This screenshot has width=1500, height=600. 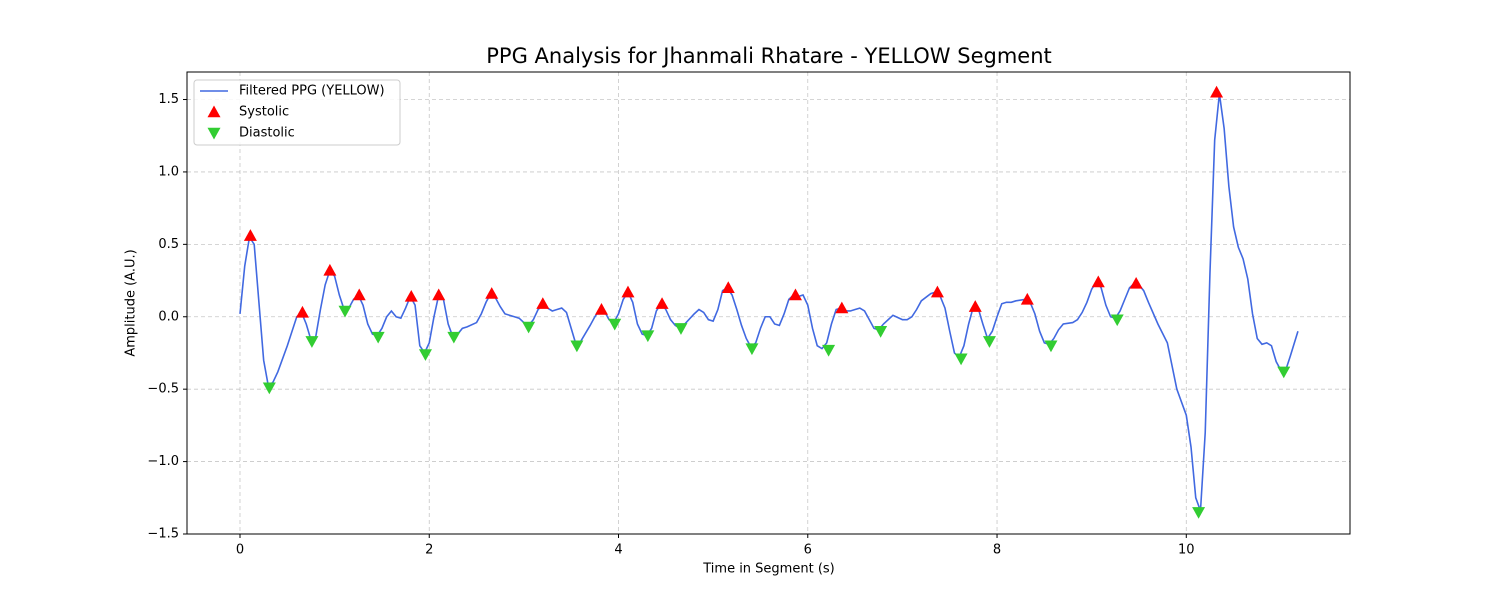 I want to click on legend: Filtered PPG (YELLOW) Systolic Diastolic, so click(x=297, y=112).